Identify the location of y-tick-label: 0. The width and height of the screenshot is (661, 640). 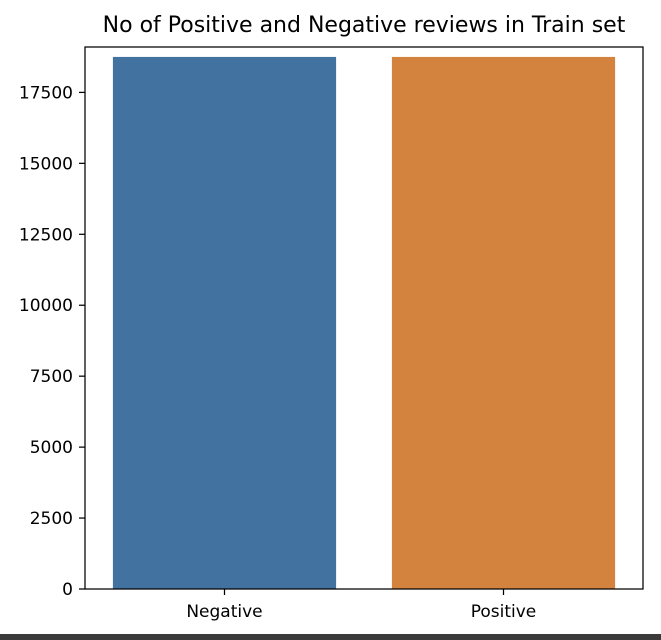
(67, 590).